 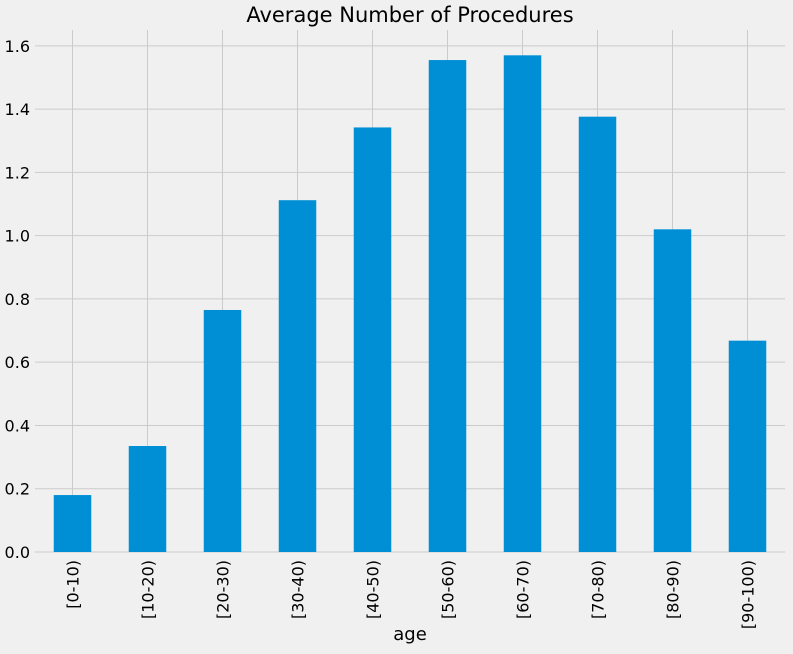 I want to click on y-tick-label: 1.4, so click(x=17, y=109).